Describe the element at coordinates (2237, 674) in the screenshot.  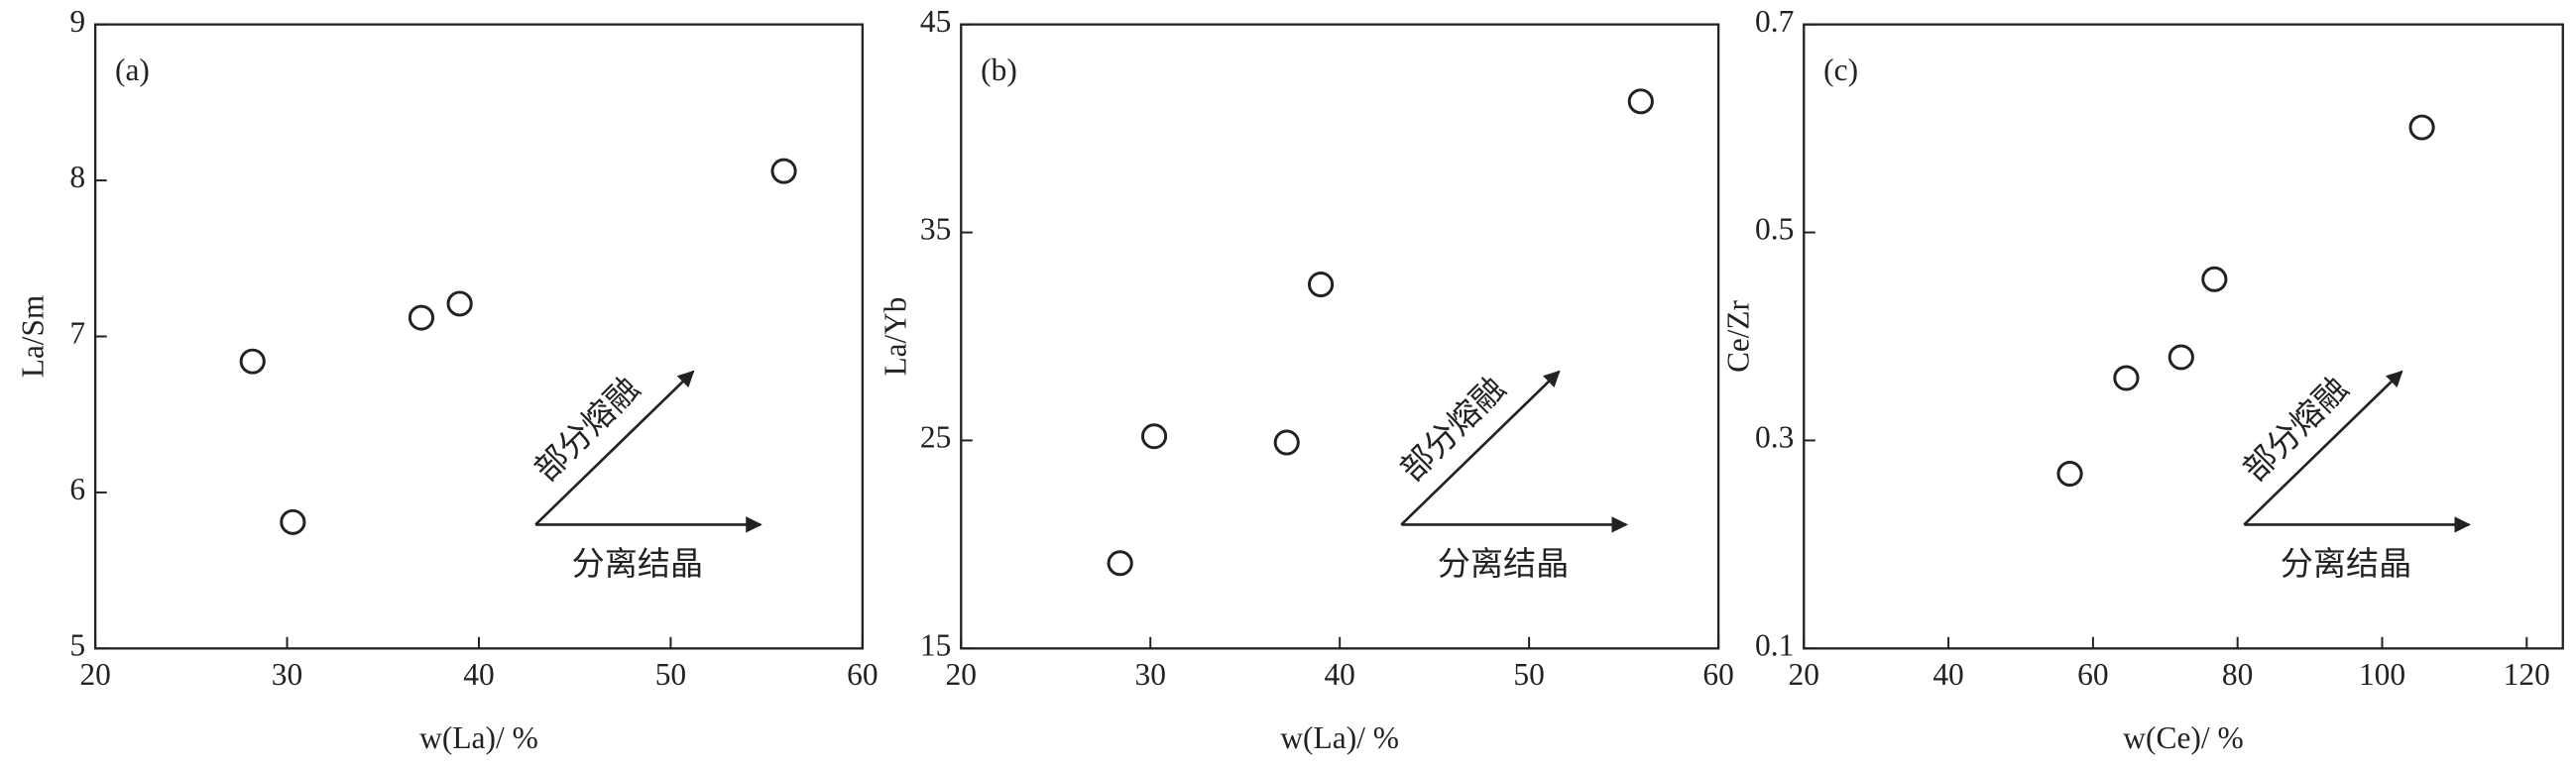
I see `x-tick-label: 80` at that location.